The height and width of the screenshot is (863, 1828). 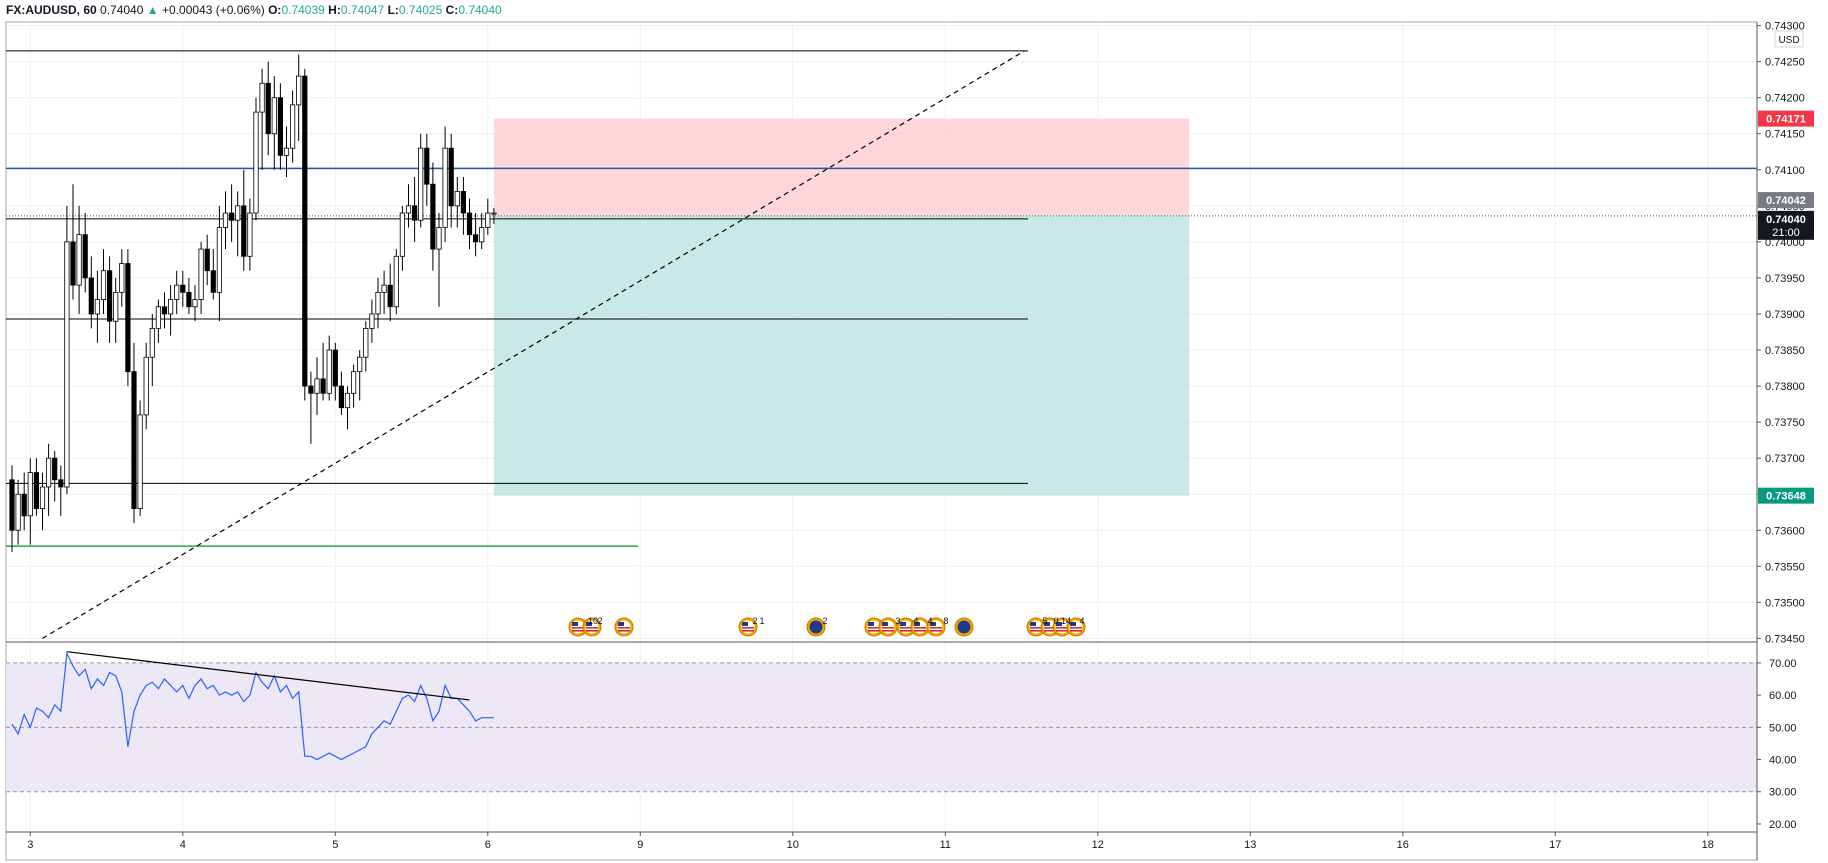 What do you see at coordinates (122, 10) in the screenshot?
I see `last-price: 0.74040` at bounding box center [122, 10].